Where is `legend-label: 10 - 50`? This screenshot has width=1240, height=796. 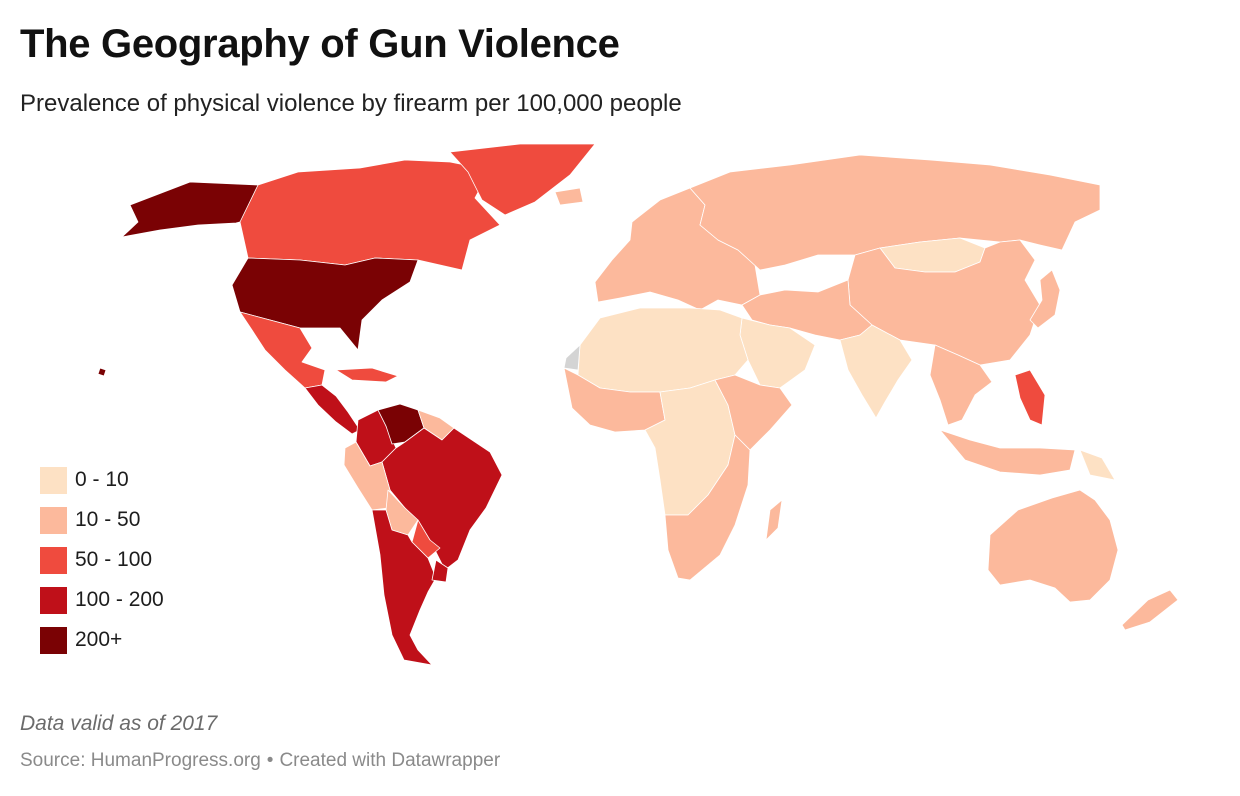
legend-label: 10 - 50 is located at coordinates (108, 519).